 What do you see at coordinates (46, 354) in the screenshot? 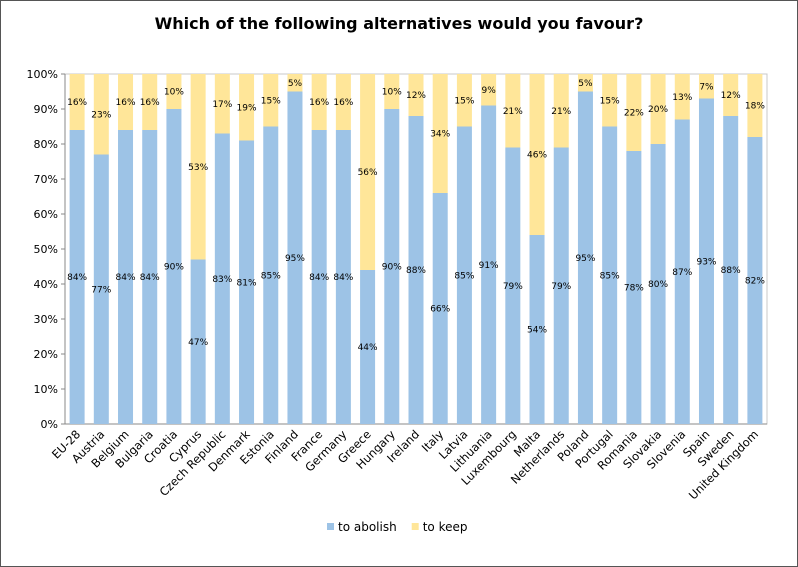
I see `y-tick-label: 20%` at bounding box center [46, 354].